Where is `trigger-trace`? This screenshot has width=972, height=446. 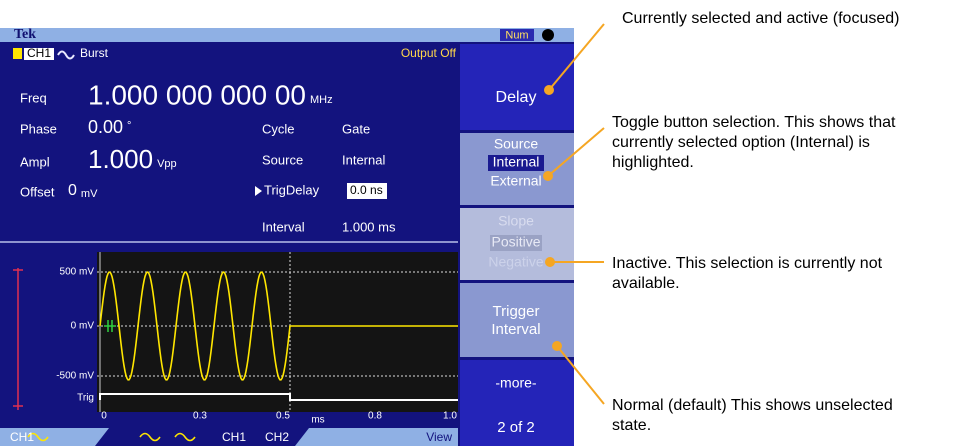
trigger-trace is located at coordinates (278, 397).